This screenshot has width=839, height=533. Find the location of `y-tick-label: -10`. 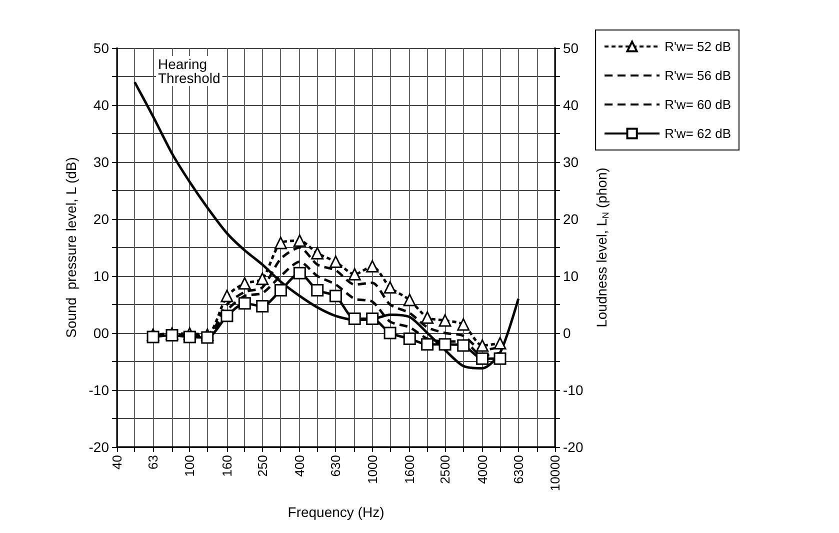

y-tick-label: -10 is located at coordinates (99, 390).